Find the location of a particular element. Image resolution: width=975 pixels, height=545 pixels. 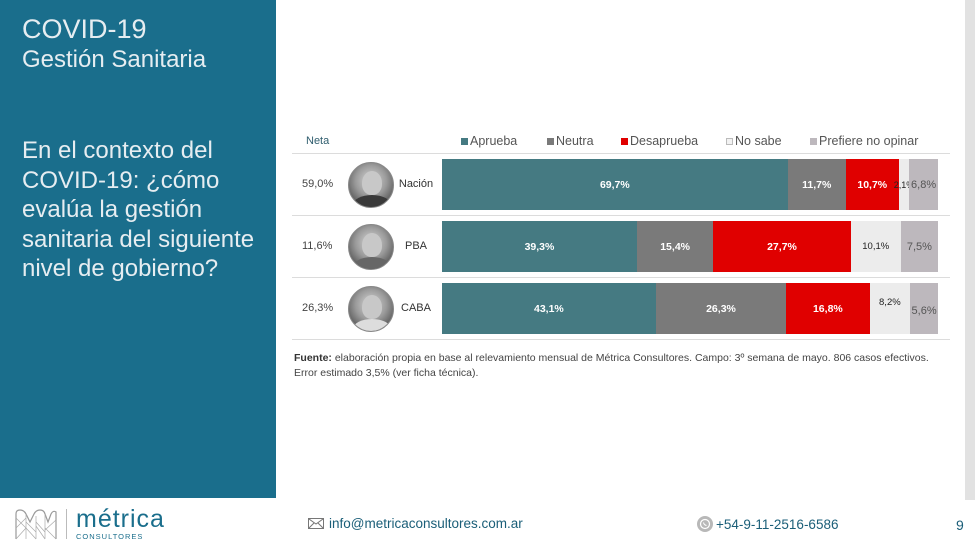

bar-segment-desaprueba: 16,8% is located at coordinates (828, 308).